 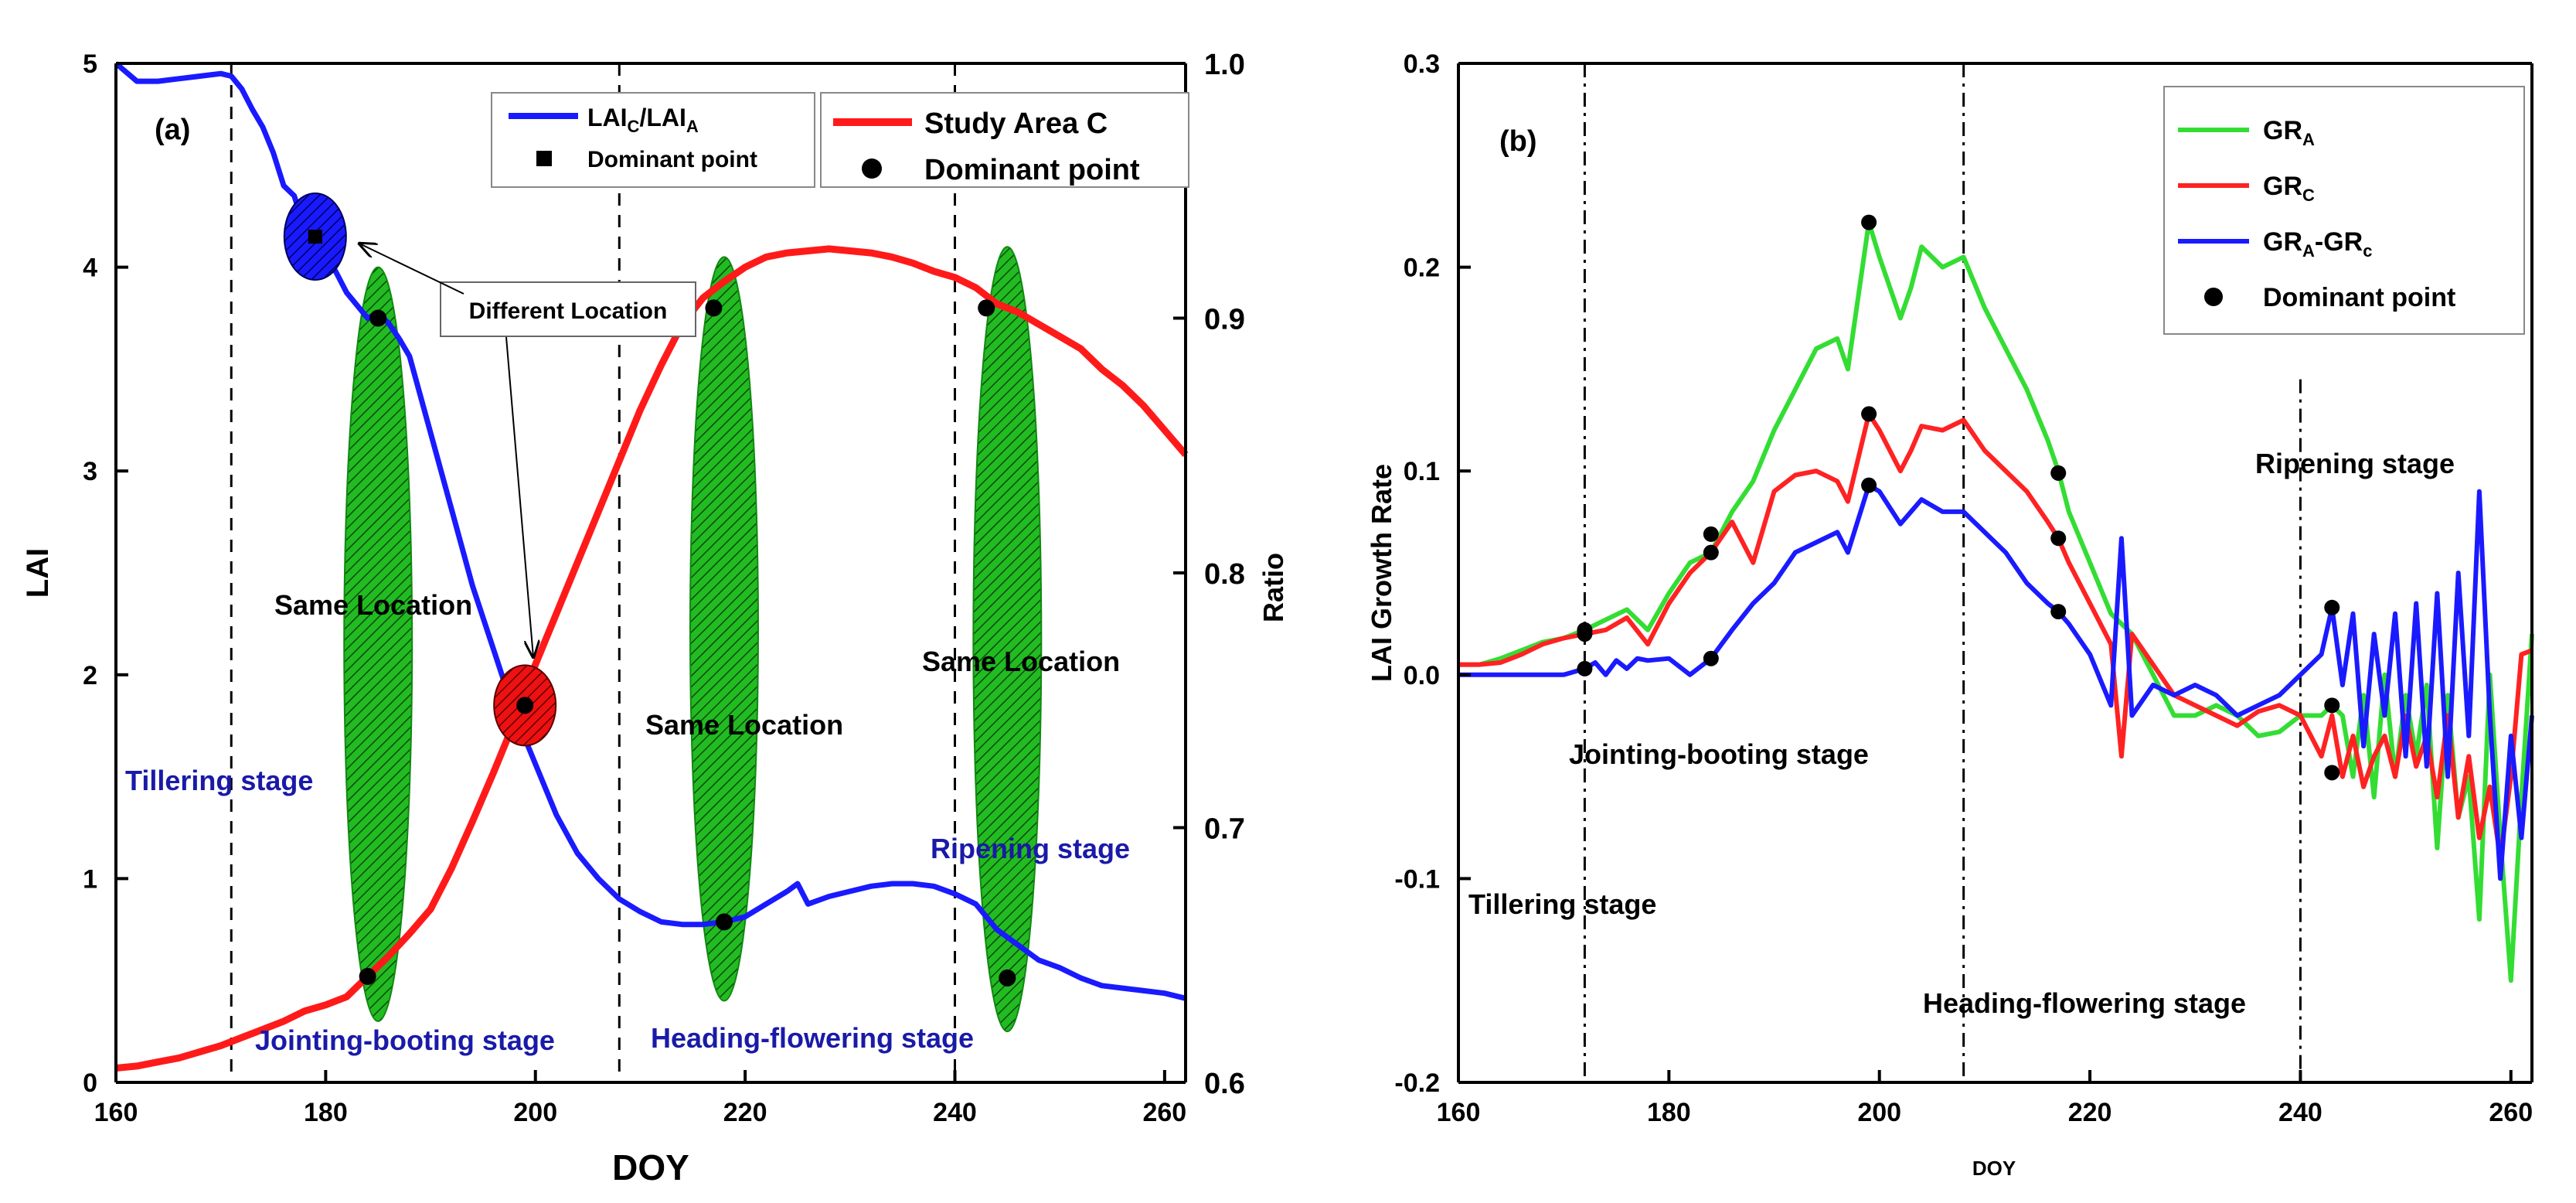 I want to click on legend-gra-grc: GRA-GRc, so click(x=2317, y=244).